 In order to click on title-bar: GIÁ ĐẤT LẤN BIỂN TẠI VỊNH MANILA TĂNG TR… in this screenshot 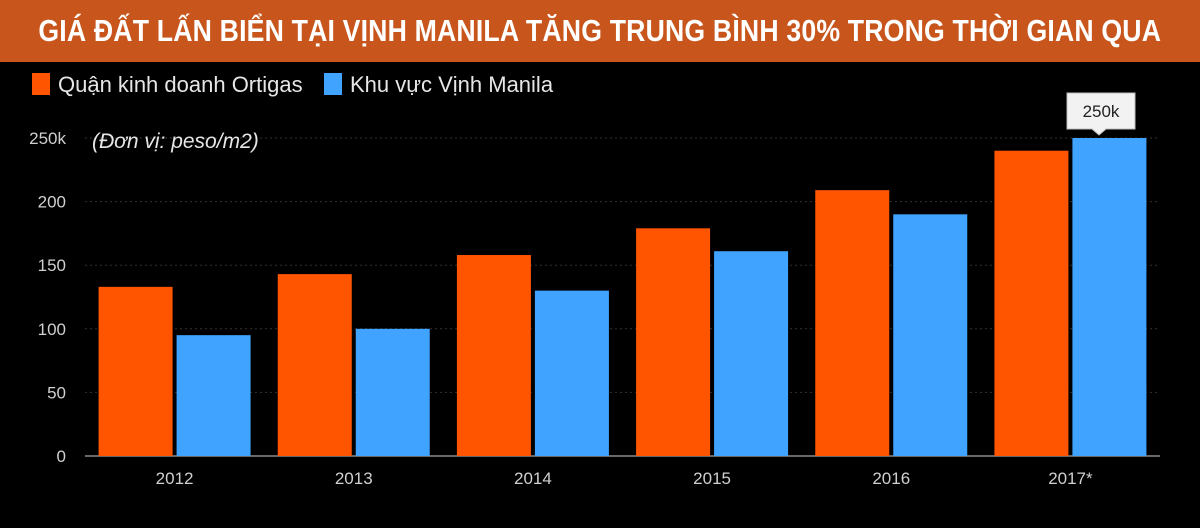, I will do `click(600, 31)`.